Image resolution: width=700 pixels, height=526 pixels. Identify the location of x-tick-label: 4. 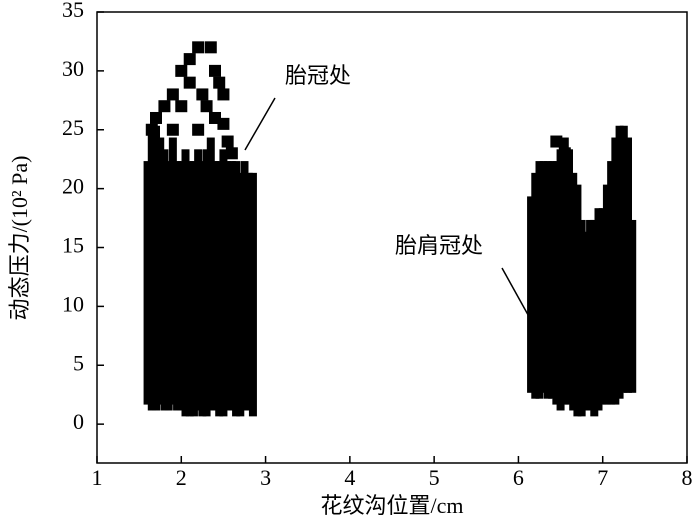
(349, 477).